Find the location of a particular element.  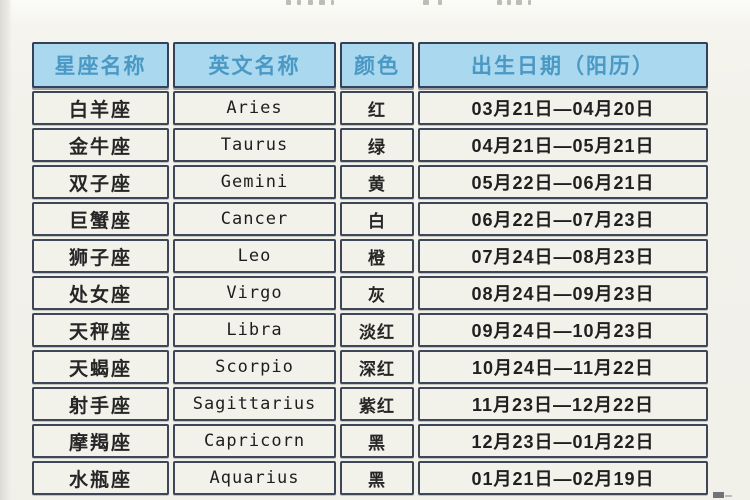

zodiac-name-cell: 天蝎座 is located at coordinates (100, 367).